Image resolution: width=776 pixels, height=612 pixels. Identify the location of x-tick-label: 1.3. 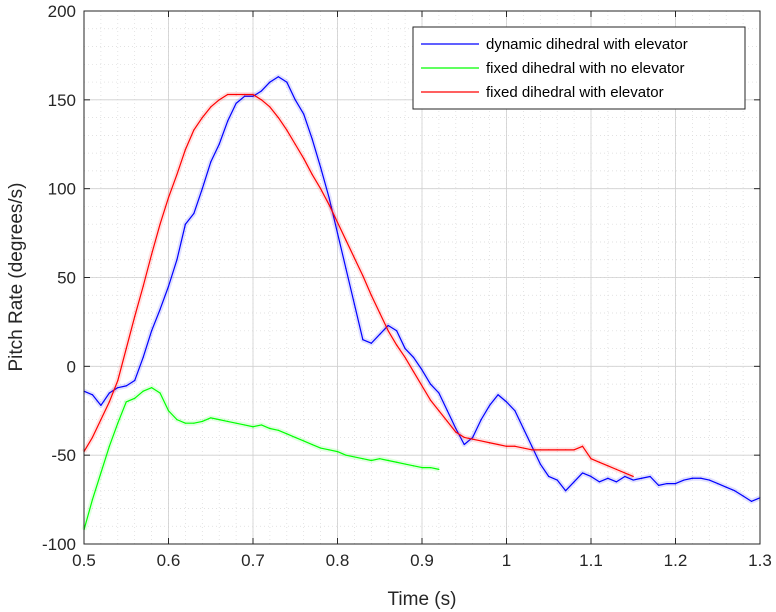
(760, 560).